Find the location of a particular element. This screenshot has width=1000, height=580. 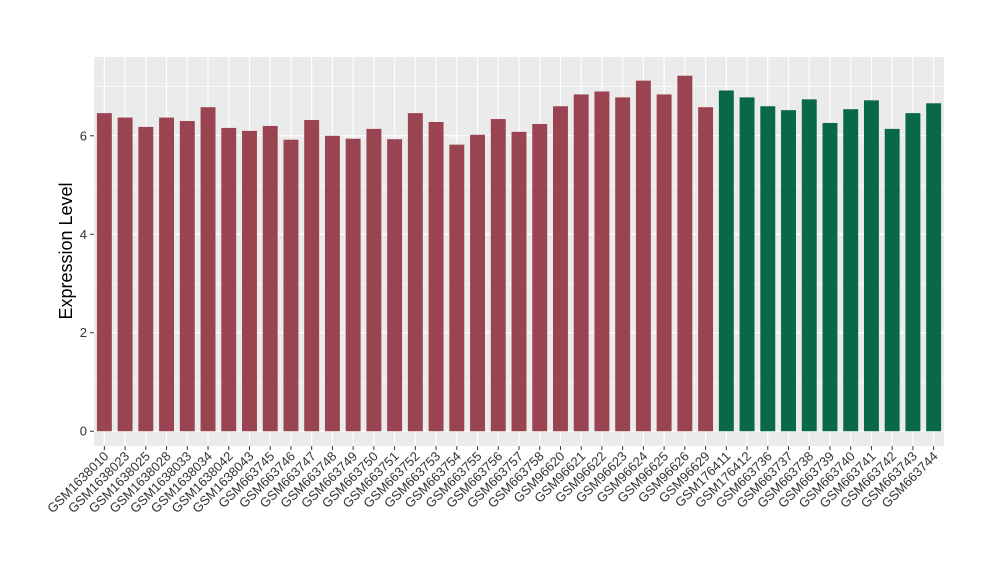

bar-GSM1638034 is located at coordinates (208, 269).